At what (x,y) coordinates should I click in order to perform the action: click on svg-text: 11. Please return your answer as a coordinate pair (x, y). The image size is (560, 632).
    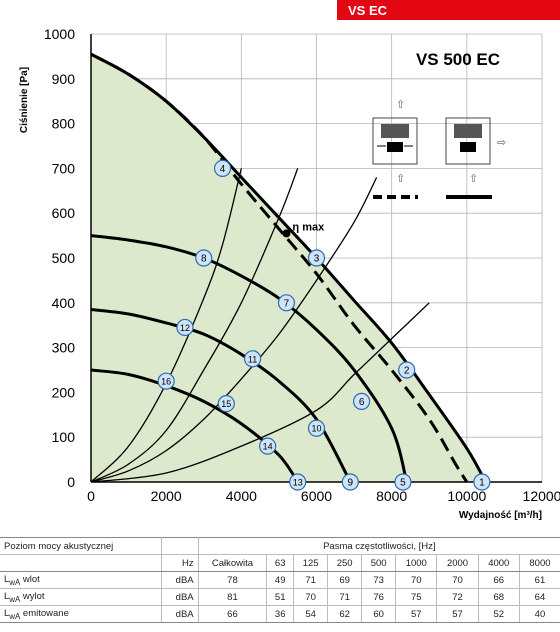
    Looking at the image, I should click on (252, 359).